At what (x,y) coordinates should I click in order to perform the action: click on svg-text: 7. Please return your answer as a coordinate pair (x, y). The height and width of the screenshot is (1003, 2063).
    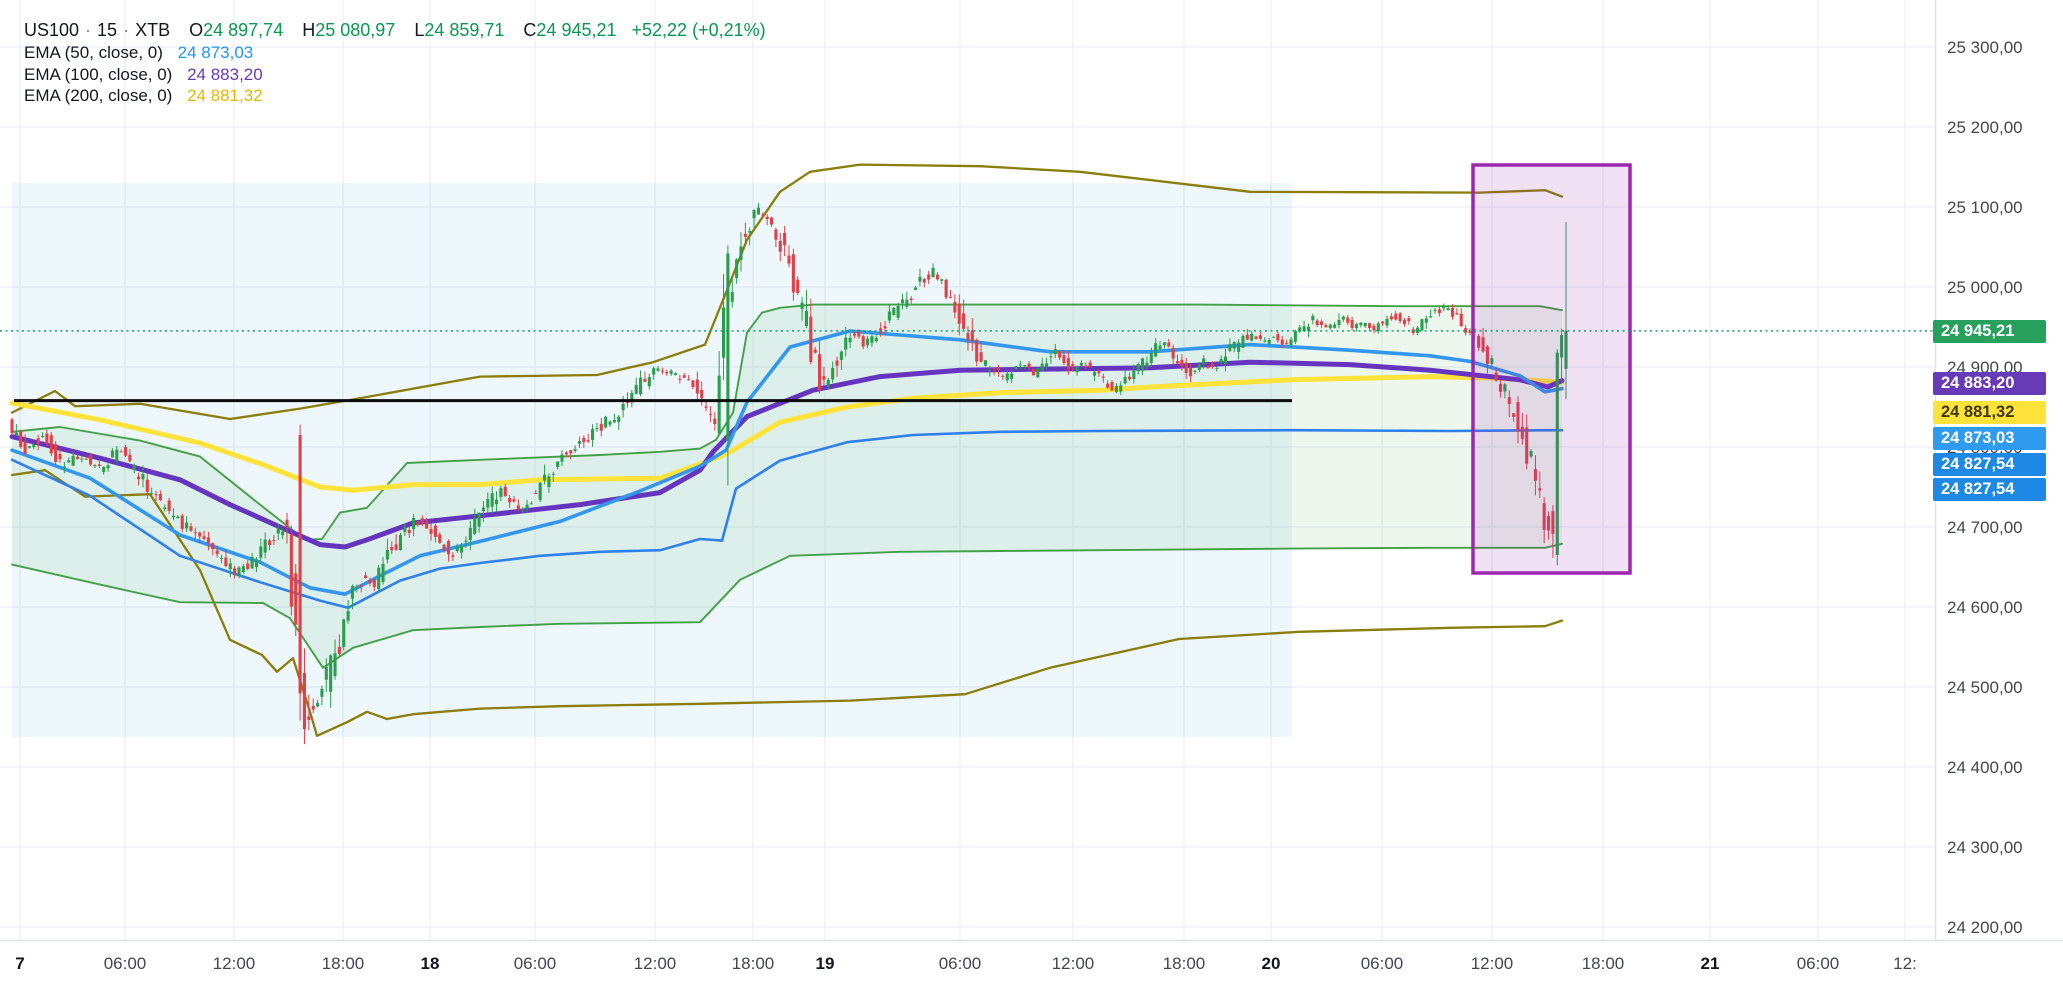
    Looking at the image, I should click on (19, 963).